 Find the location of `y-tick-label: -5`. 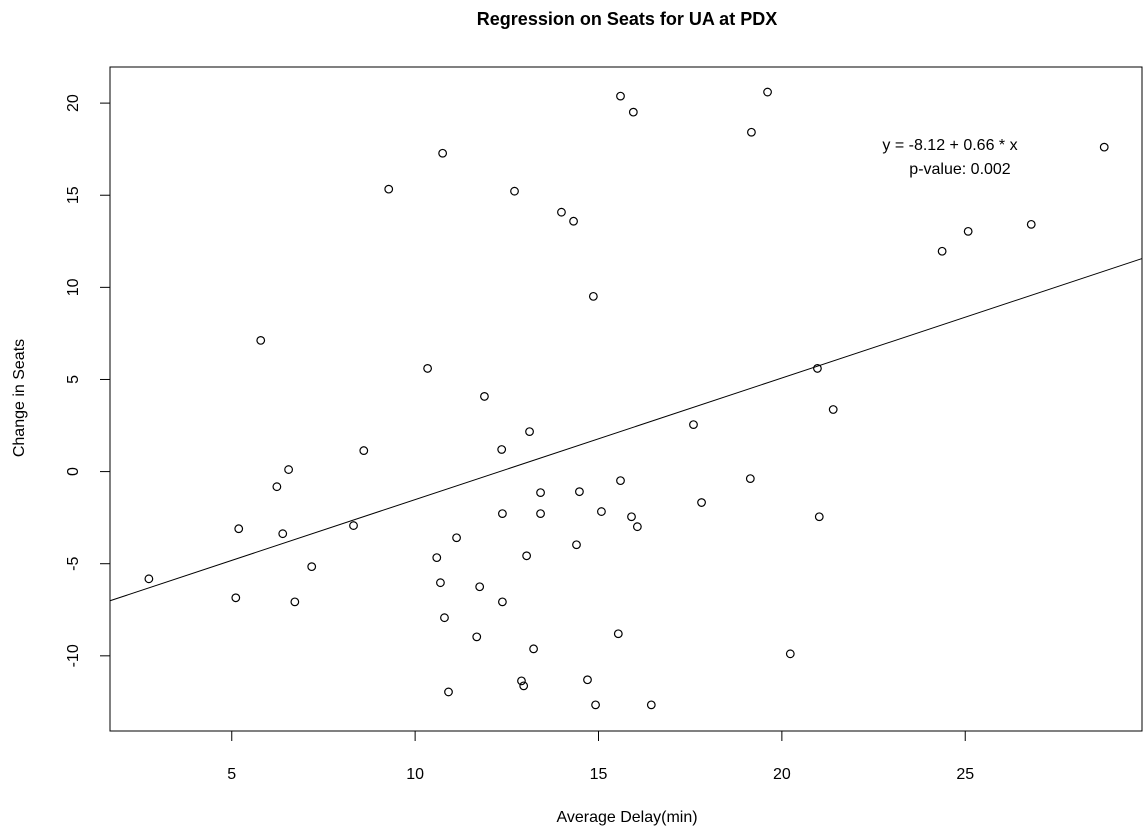

y-tick-label: -5 is located at coordinates (73, 563).